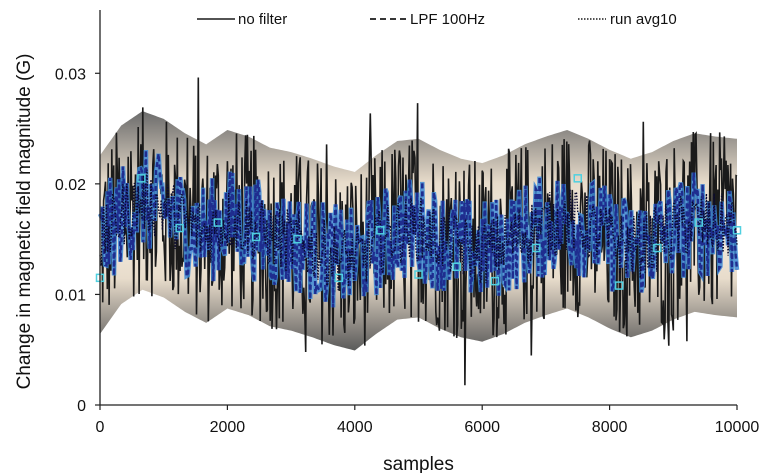  I want to click on y-tick-label: 0, so click(81, 406).